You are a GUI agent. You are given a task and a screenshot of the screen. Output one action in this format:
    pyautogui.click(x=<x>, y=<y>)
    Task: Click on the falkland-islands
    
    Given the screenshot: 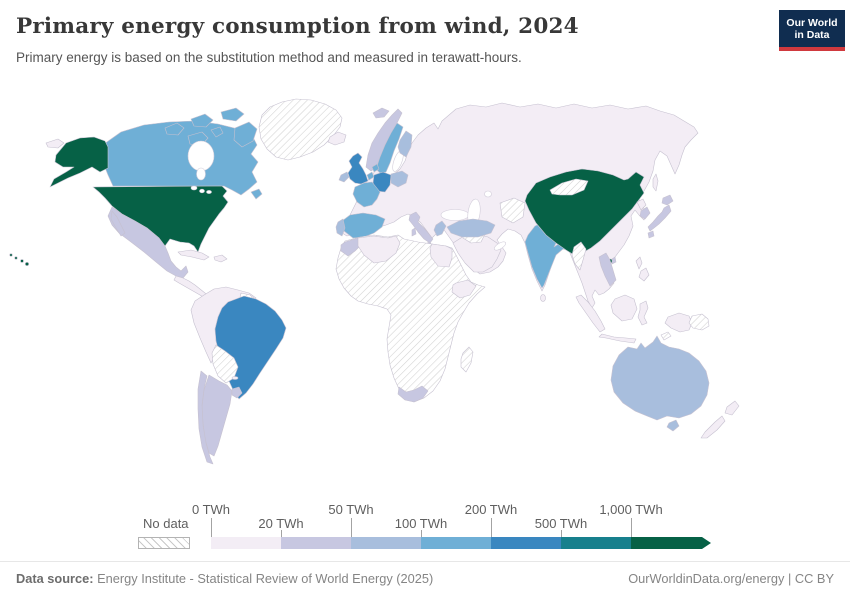 What is the action you would take?
    pyautogui.click(x=235, y=378)
    